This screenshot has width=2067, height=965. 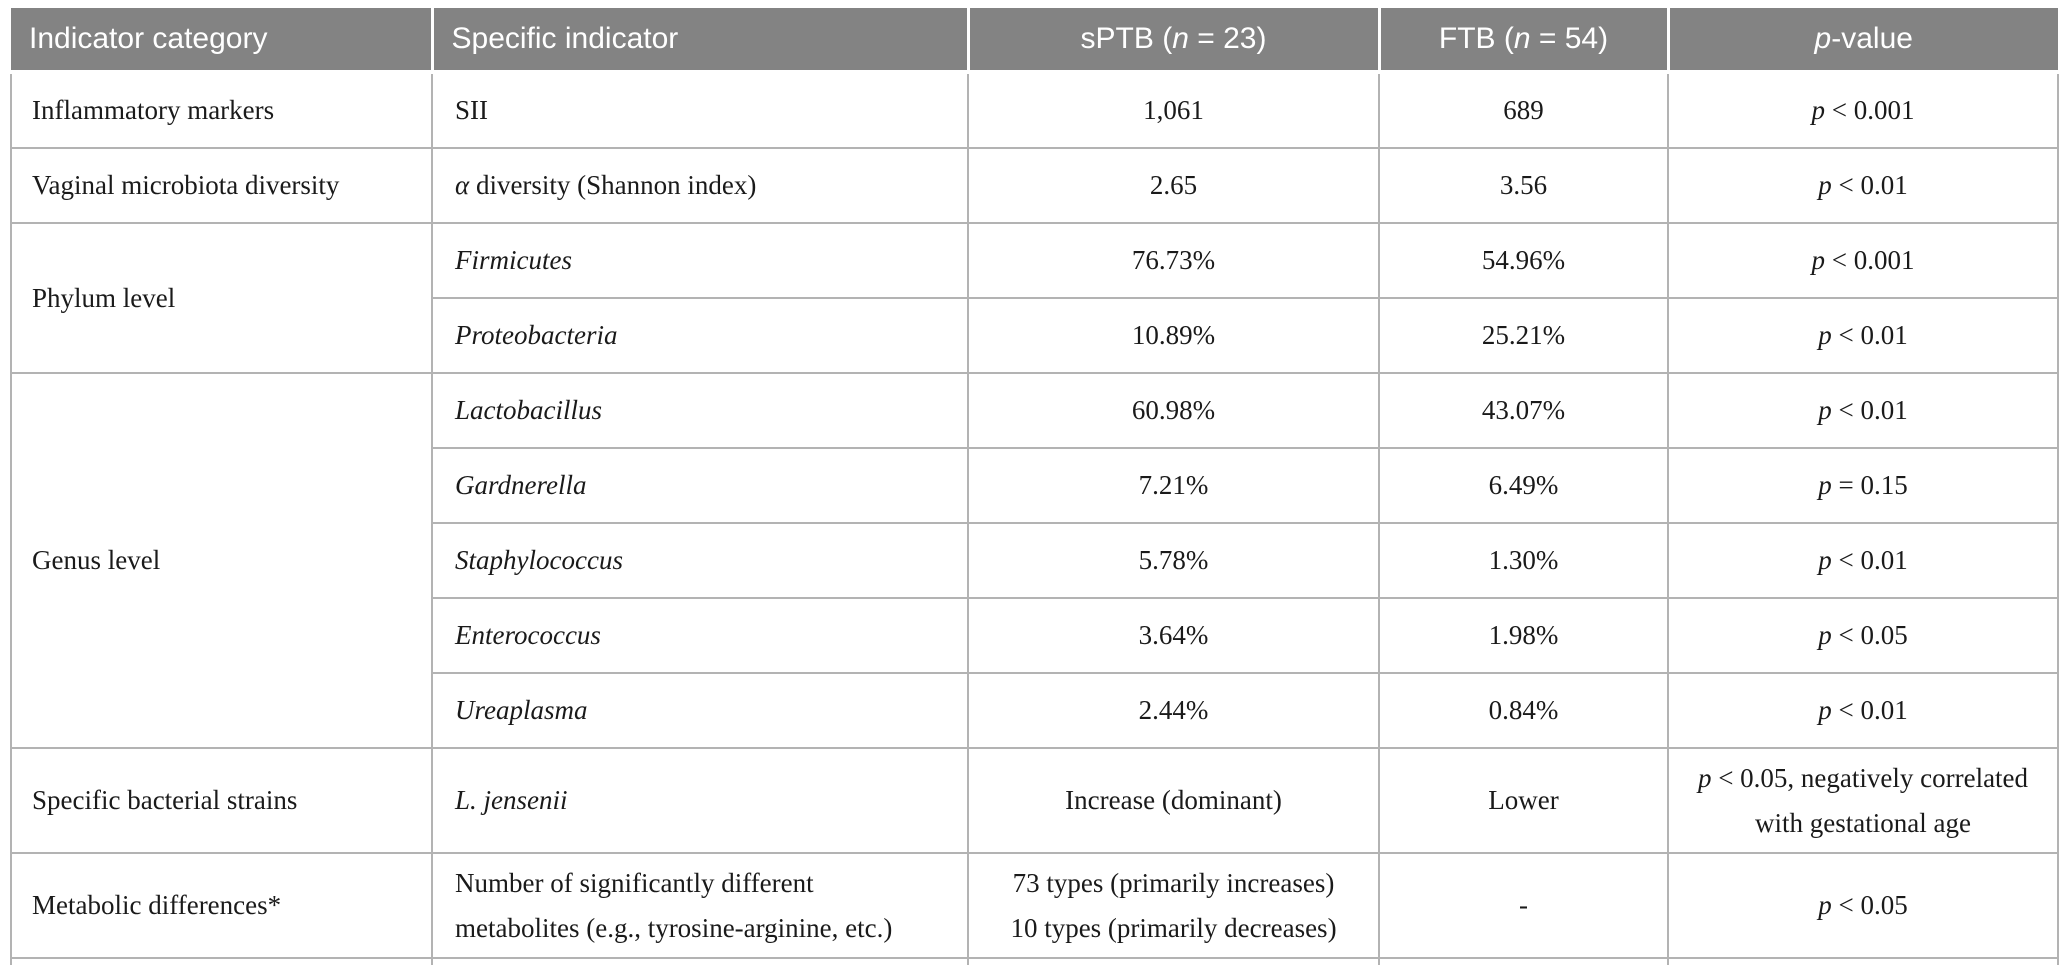 What do you see at coordinates (634, 883) in the screenshot?
I see `text-segment: Number of significantly different` at bounding box center [634, 883].